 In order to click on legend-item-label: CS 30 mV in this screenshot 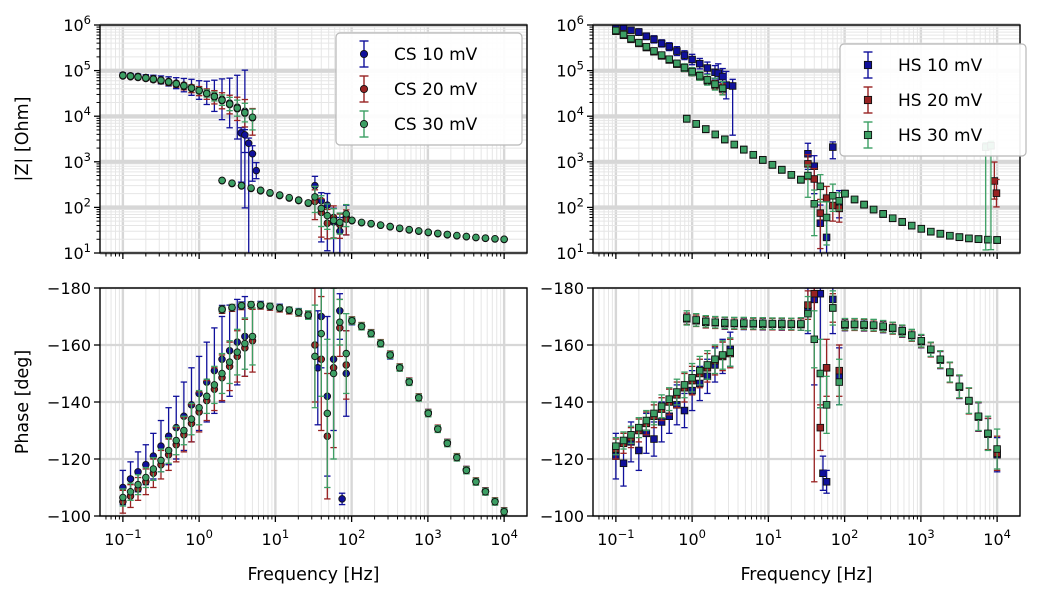, I will do `click(436, 125)`.